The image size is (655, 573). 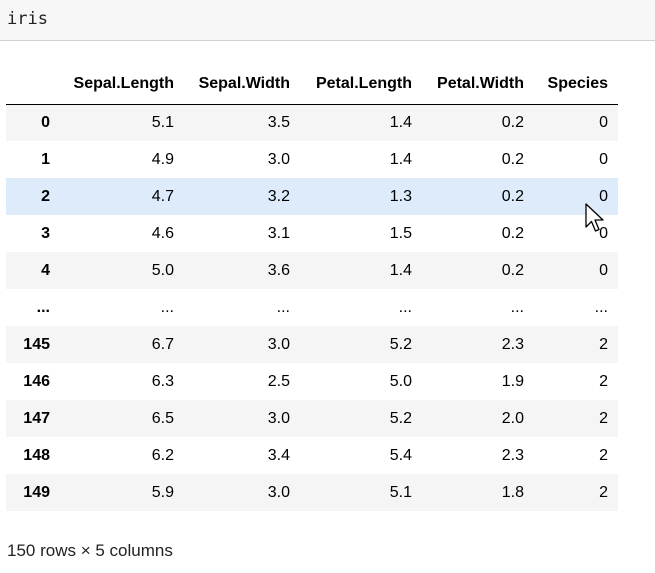 I want to click on cell-petal-width: 1.8, so click(x=512, y=492).